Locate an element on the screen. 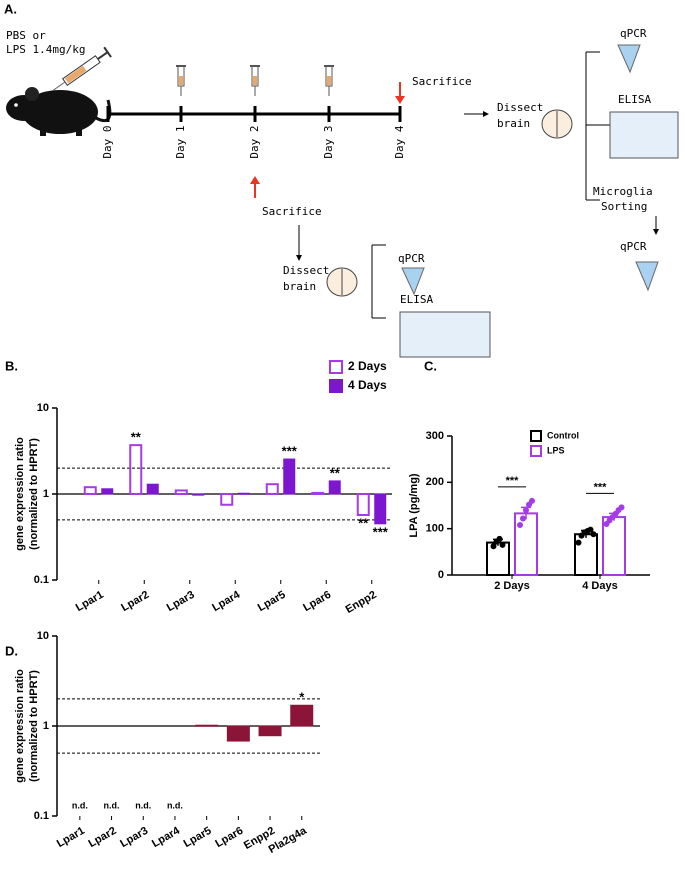 This screenshot has width=685, height=891. day-label: Day 1 is located at coordinates (180, 141).